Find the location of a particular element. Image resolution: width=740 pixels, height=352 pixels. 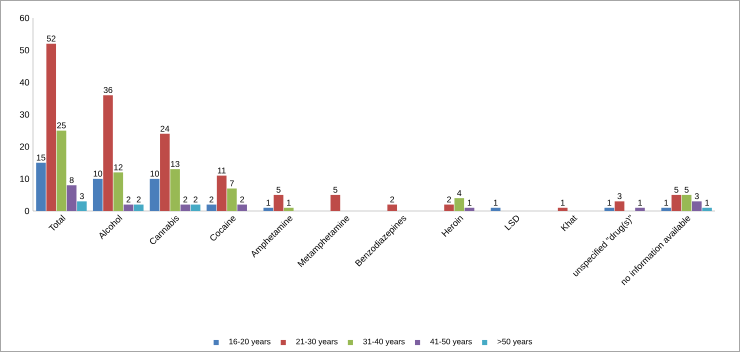

data-label: 12 is located at coordinates (118, 167).